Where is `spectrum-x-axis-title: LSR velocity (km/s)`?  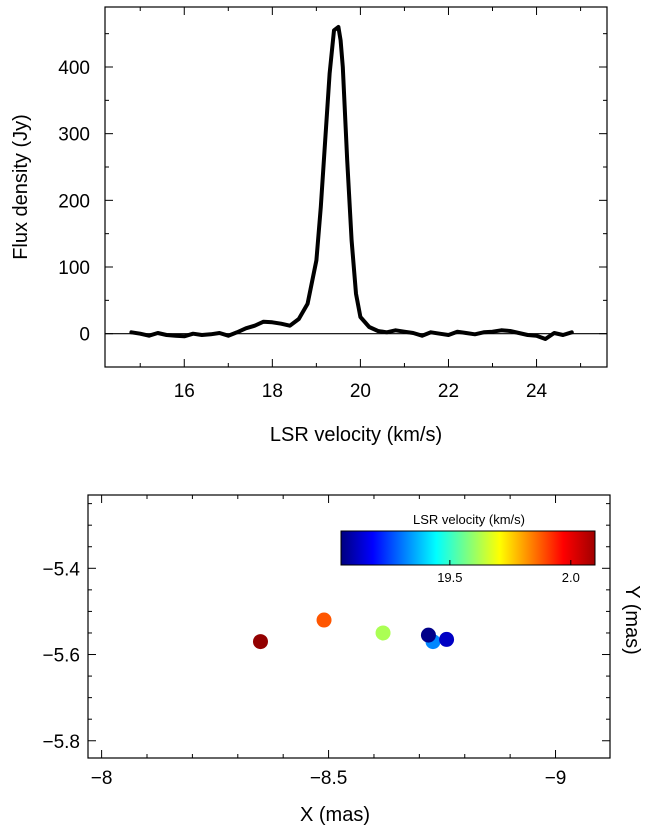
spectrum-x-axis-title: LSR velocity (km/s) is located at coordinates (356, 435).